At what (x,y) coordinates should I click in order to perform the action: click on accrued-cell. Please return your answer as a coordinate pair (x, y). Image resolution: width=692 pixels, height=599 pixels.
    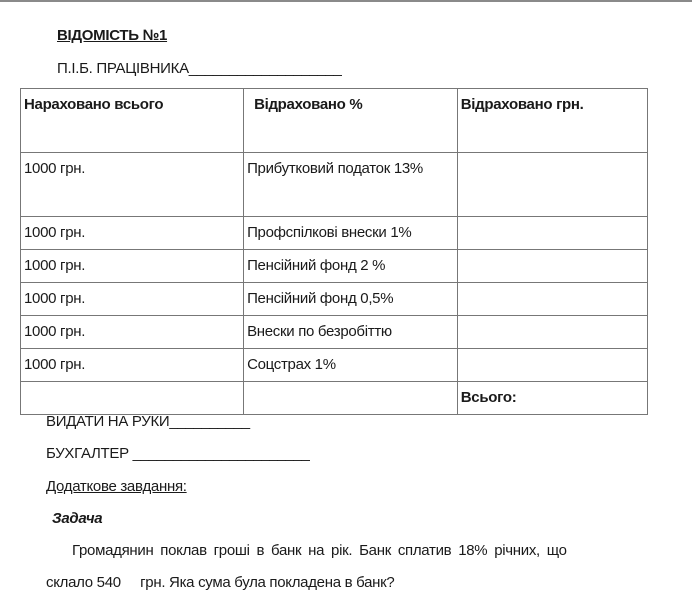
    Looking at the image, I should click on (132, 398).